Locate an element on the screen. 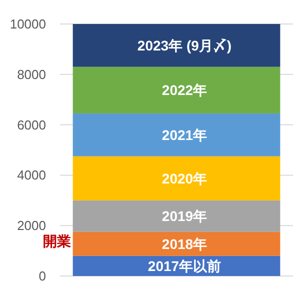 This screenshot has height=288, width=303. text: 開業 is located at coordinates (56, 241).